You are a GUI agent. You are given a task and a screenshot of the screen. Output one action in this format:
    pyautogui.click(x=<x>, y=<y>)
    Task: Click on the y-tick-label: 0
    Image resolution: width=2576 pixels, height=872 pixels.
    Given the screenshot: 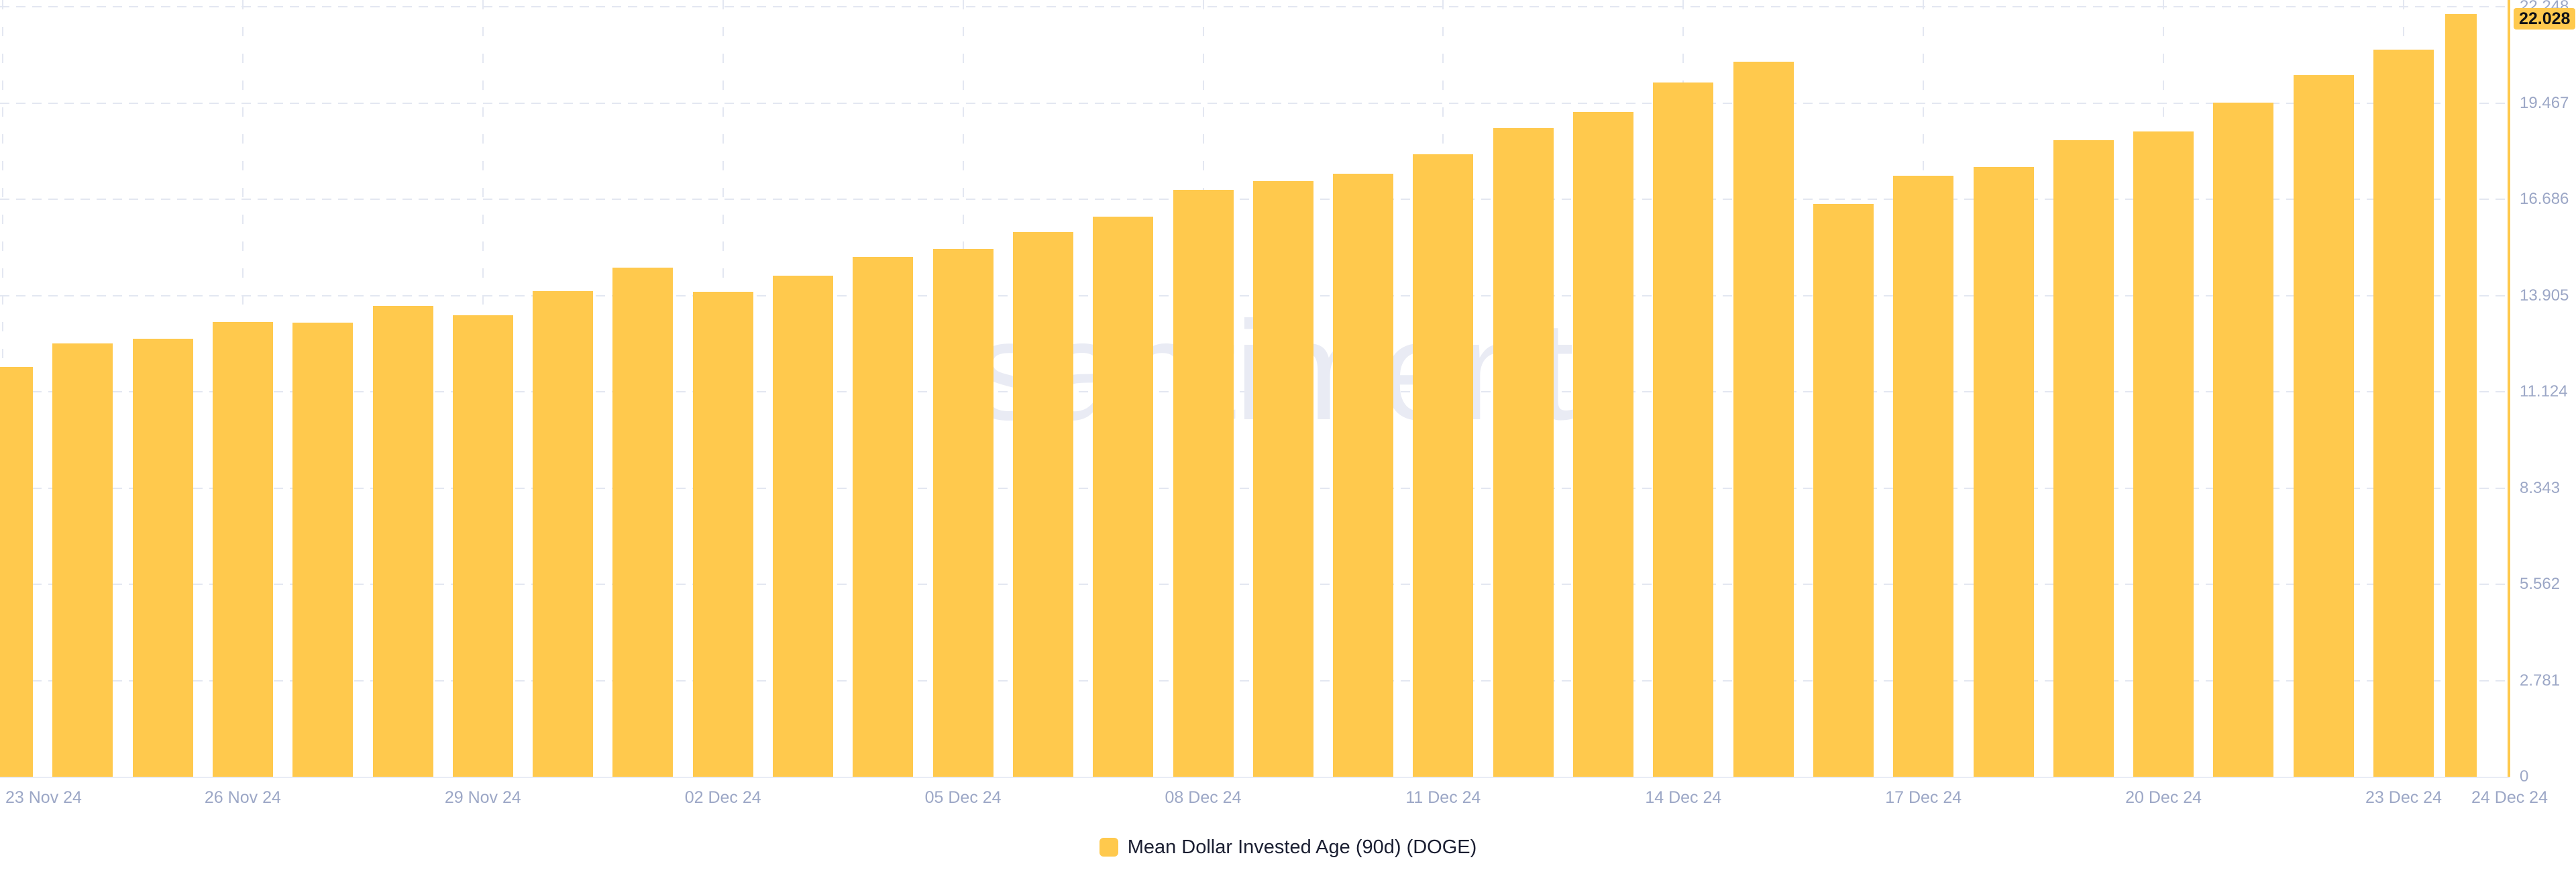 What is the action you would take?
    pyautogui.click(x=2524, y=776)
    